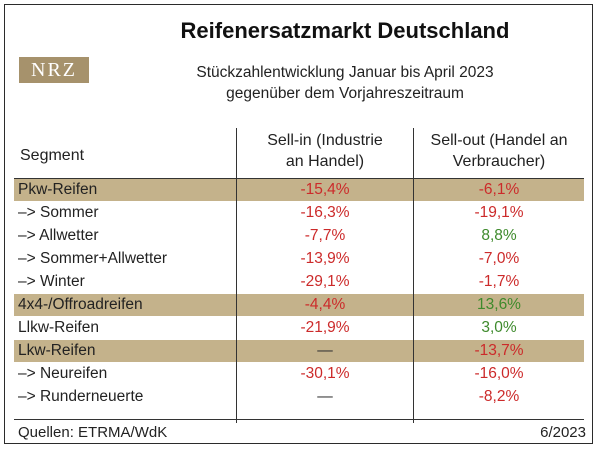 This screenshot has width=600, height=450. I want to click on table-row: Llkw-Reifen -21,9% 3,0%, so click(299, 328).